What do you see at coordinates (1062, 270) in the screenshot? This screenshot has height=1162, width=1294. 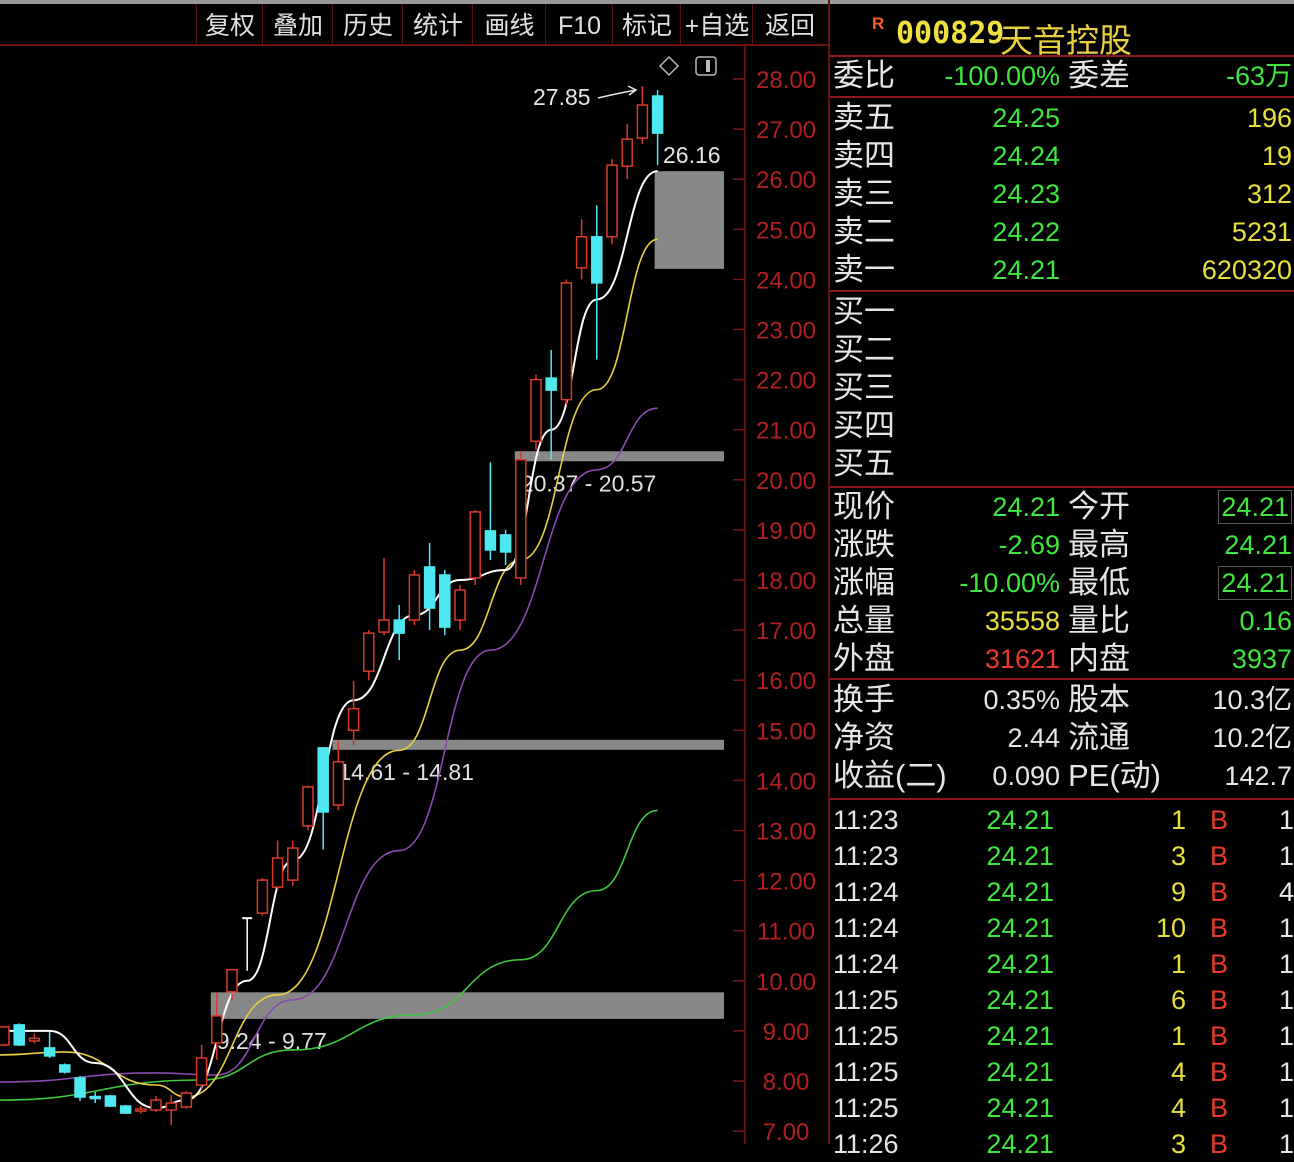 I see `ask-row: 卖一 24.21 620320` at bounding box center [1062, 270].